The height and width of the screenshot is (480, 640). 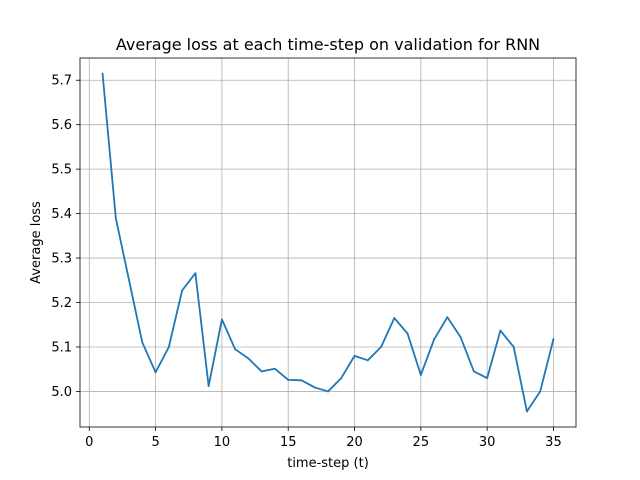 I want to click on x-tick-label: 20, so click(x=354, y=442).